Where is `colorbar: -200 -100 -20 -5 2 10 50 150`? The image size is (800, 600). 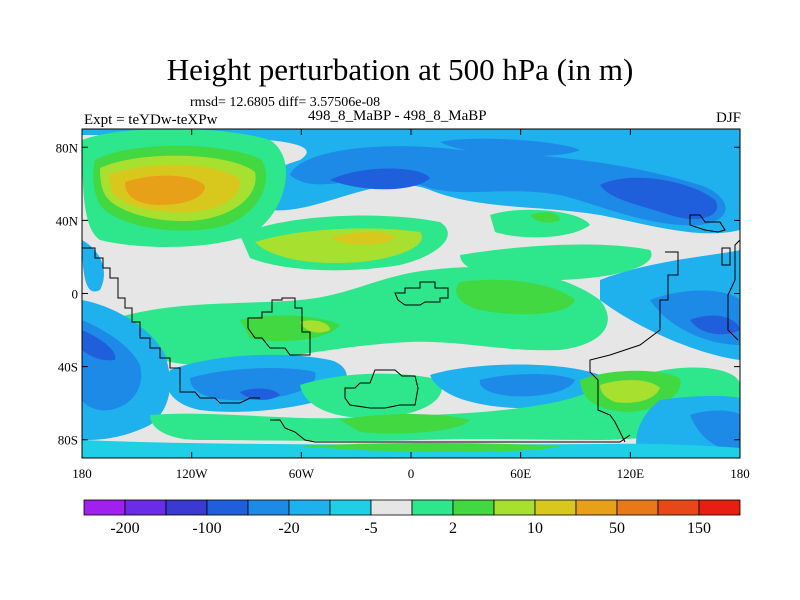
colorbar: -200 -100 -20 -5 2 10 50 150 is located at coordinates (412, 518).